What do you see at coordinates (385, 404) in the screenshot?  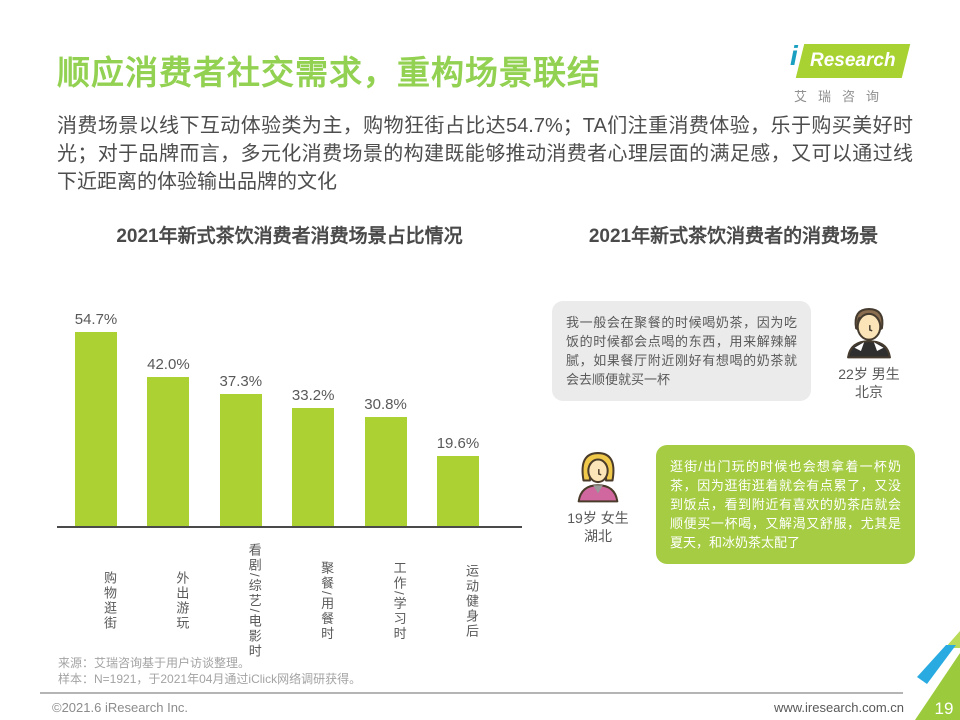 I see `bar-value-label: 30.8%` at bounding box center [385, 404].